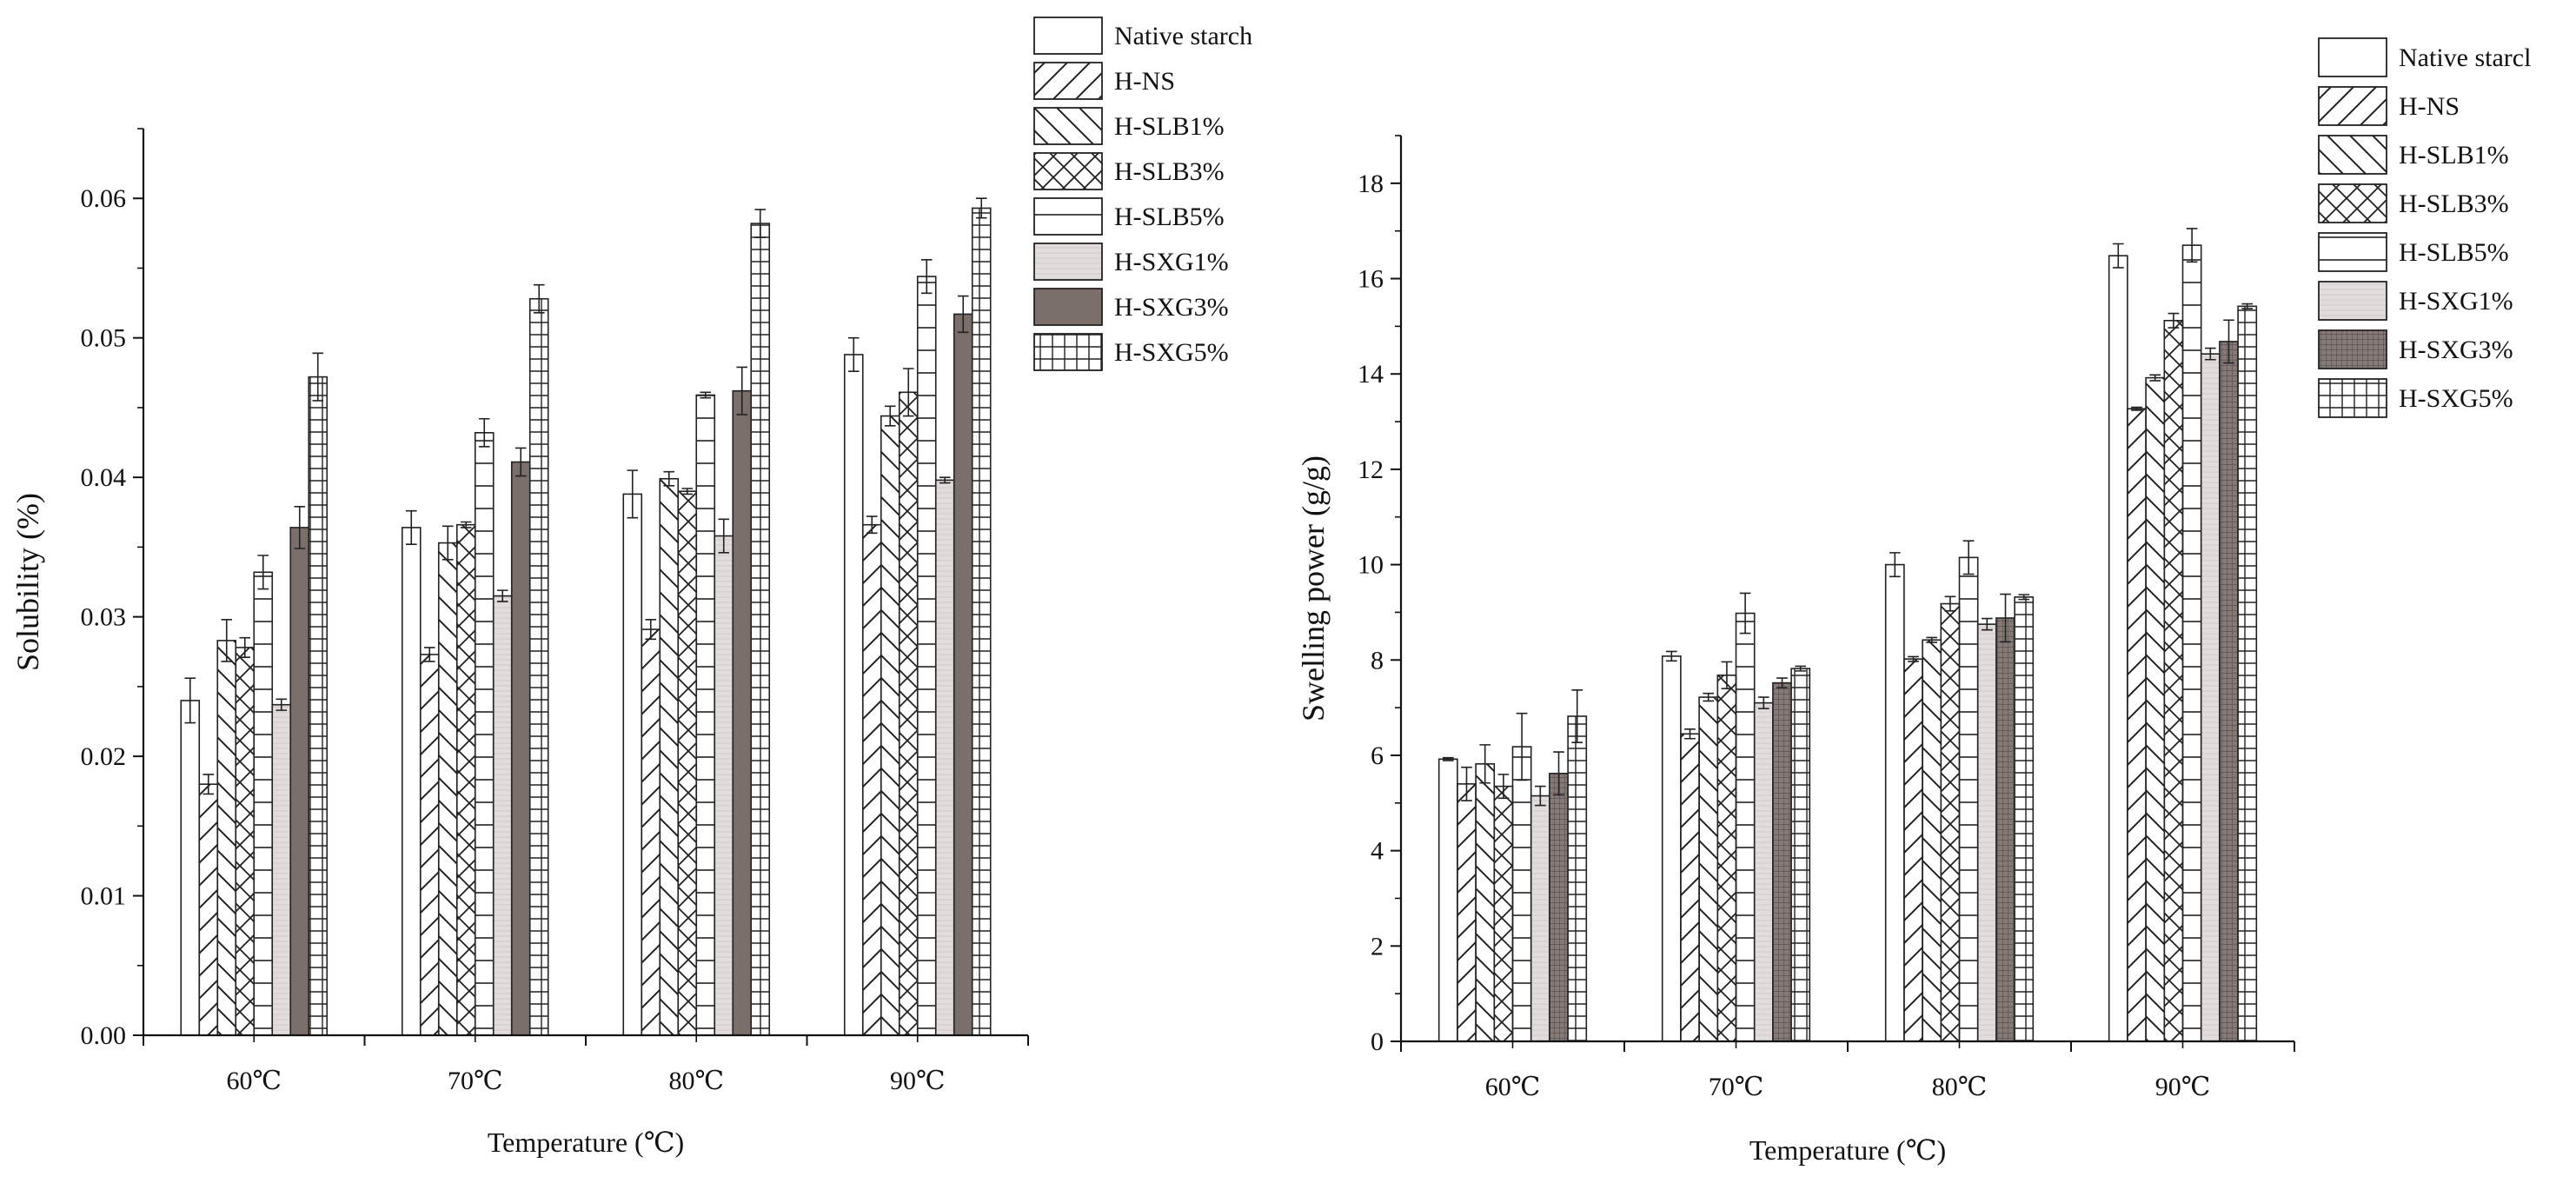  What do you see at coordinates (2454, 203) in the screenshot?
I see `legend-label-3: H-SLB3%` at bounding box center [2454, 203].